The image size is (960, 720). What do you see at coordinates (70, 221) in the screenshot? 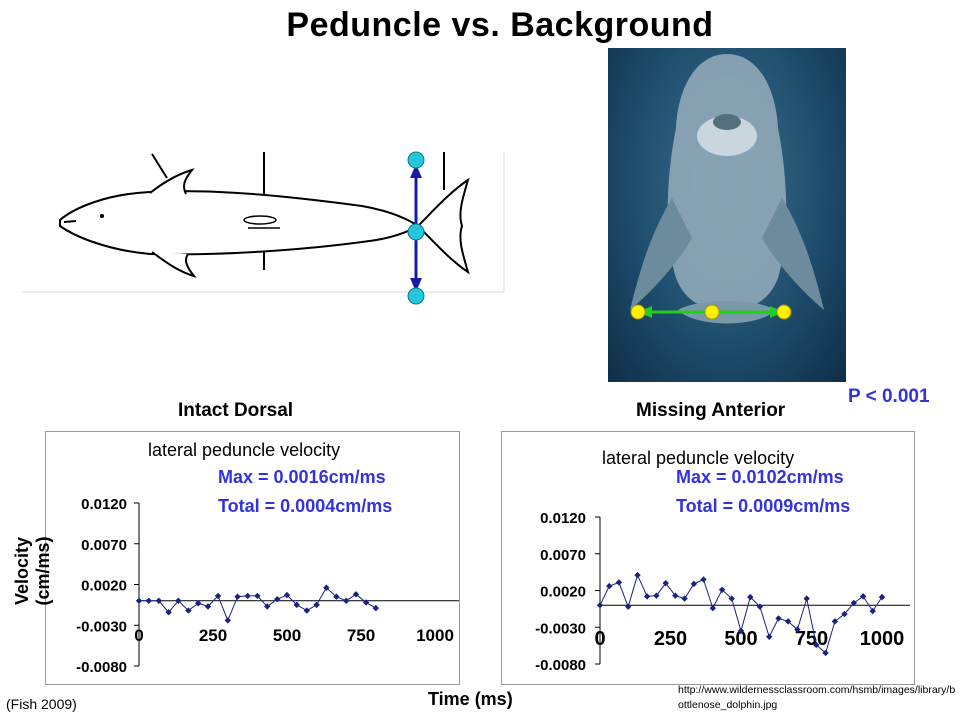
I see `dolphin-beak` at bounding box center [70, 221].